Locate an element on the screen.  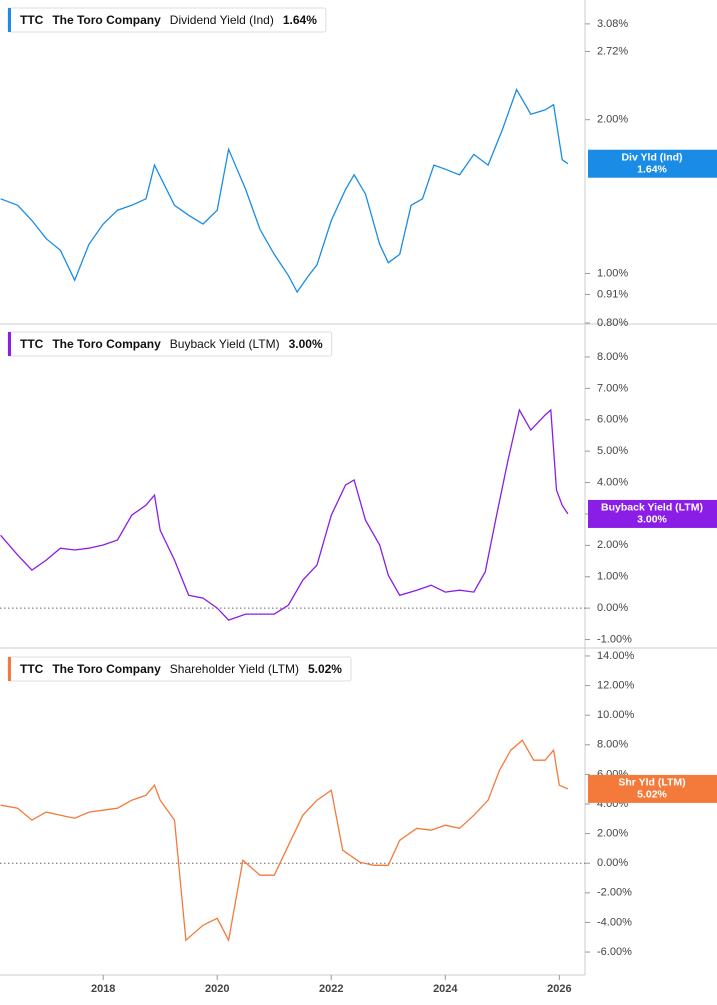
x-tick-label: 2022 is located at coordinates (331, 989).